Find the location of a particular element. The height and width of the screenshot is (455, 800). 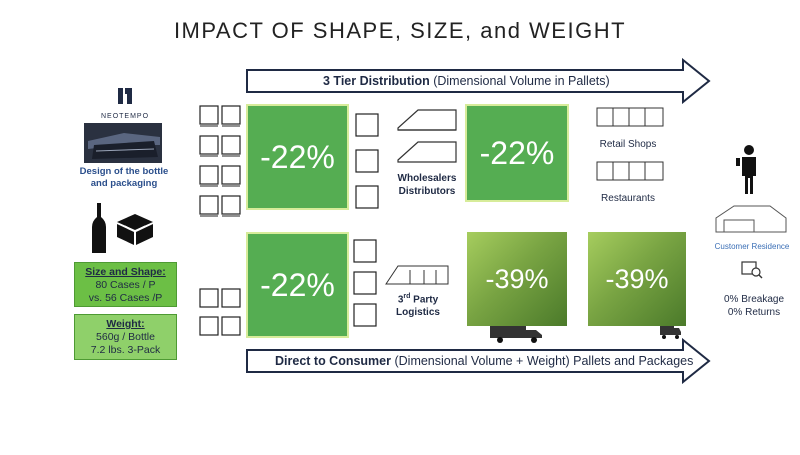

pallets-column-lower-icon is located at coordinates (365, 283).